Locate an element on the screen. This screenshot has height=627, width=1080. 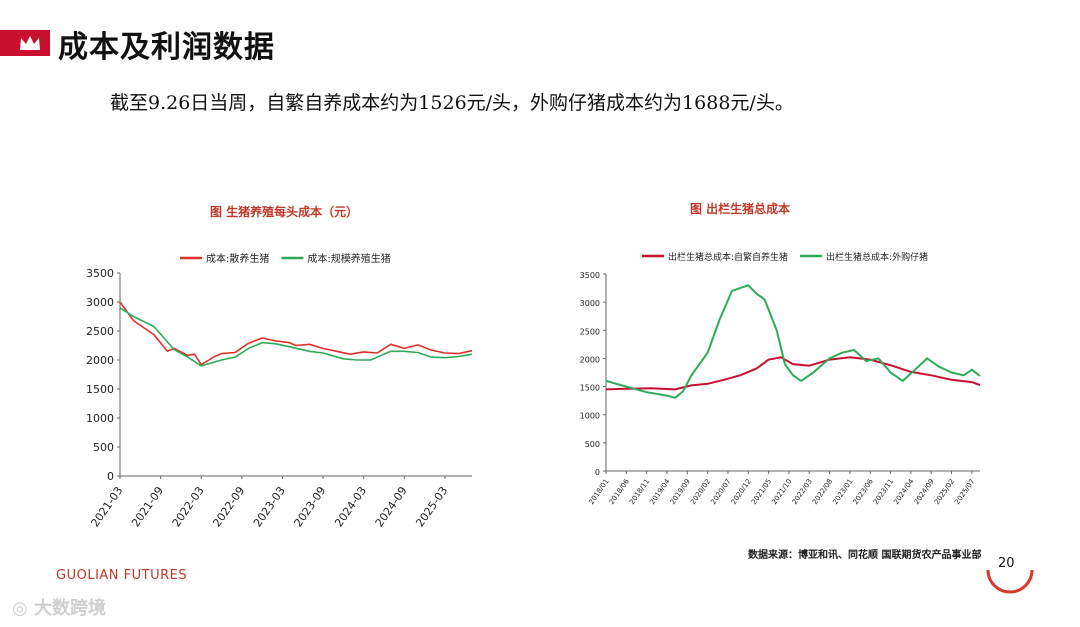
x-tick-label: 2024-03 is located at coordinates (350, 506).